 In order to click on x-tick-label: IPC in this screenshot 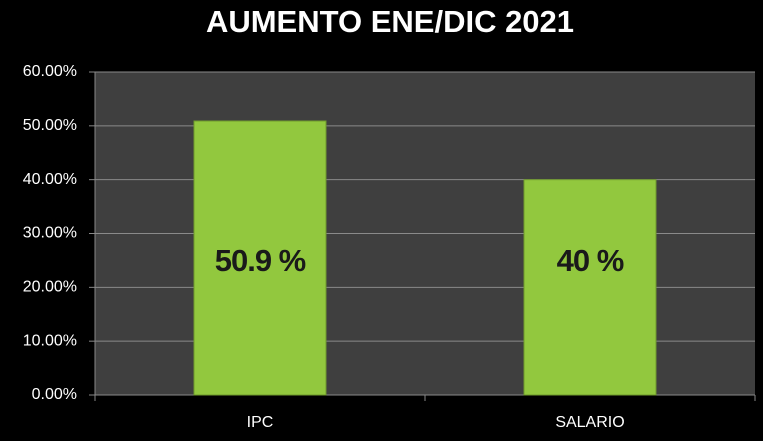, I will do `click(260, 422)`.